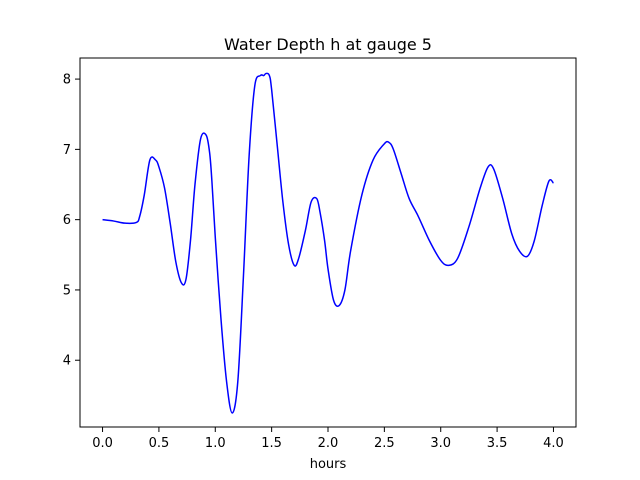 This screenshot has width=640, height=480. I want to click on x-axis: 0.0 0.5 1.0 1.5 2.0 2.5 3.0 3.5 4.0, so click(328, 439).